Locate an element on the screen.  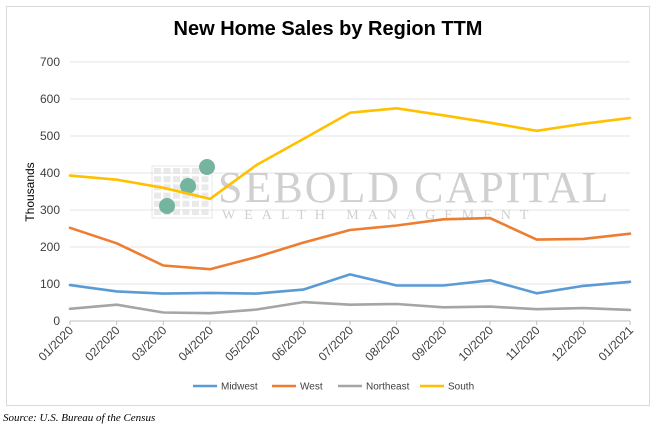
x-tick-label: 02/2020 is located at coordinates (102, 343).